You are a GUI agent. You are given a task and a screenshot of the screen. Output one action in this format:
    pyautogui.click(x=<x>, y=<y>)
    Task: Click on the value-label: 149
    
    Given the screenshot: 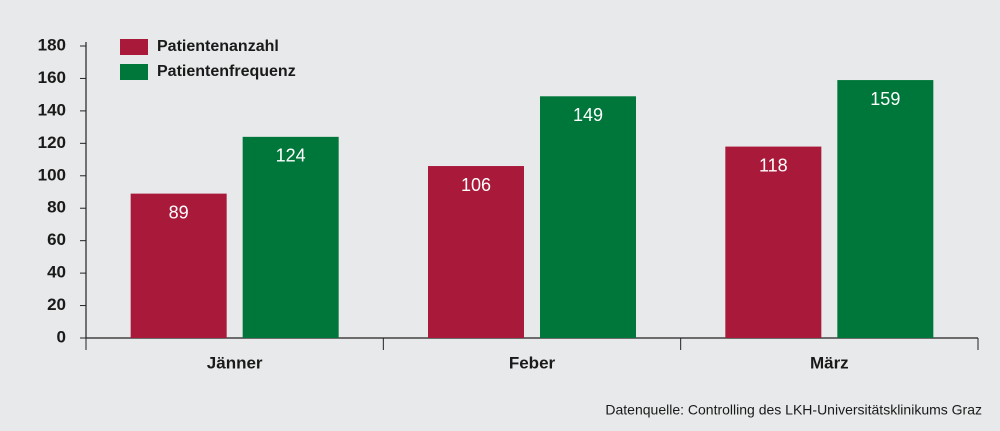 What is the action you would take?
    pyautogui.click(x=588, y=115)
    